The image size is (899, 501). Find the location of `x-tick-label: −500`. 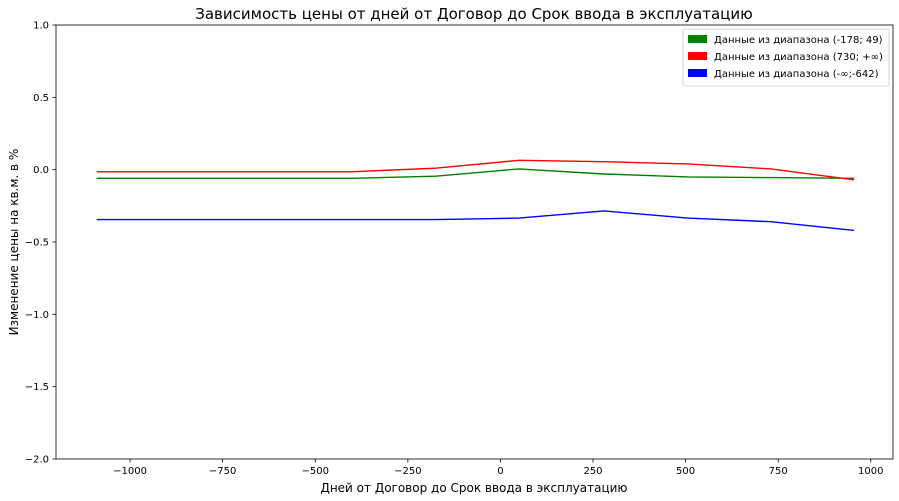

x-tick-label: −500 is located at coordinates (315, 471).